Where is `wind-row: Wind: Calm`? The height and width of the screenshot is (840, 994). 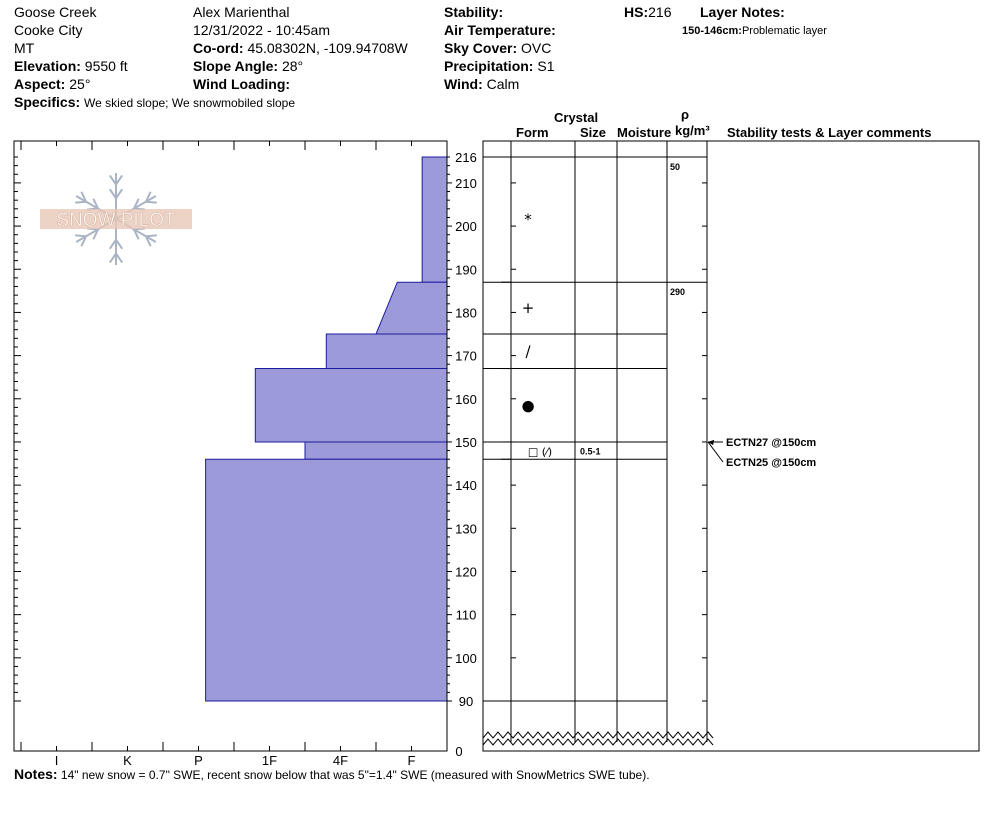 wind-row: Wind: Calm is located at coordinates (481, 84).